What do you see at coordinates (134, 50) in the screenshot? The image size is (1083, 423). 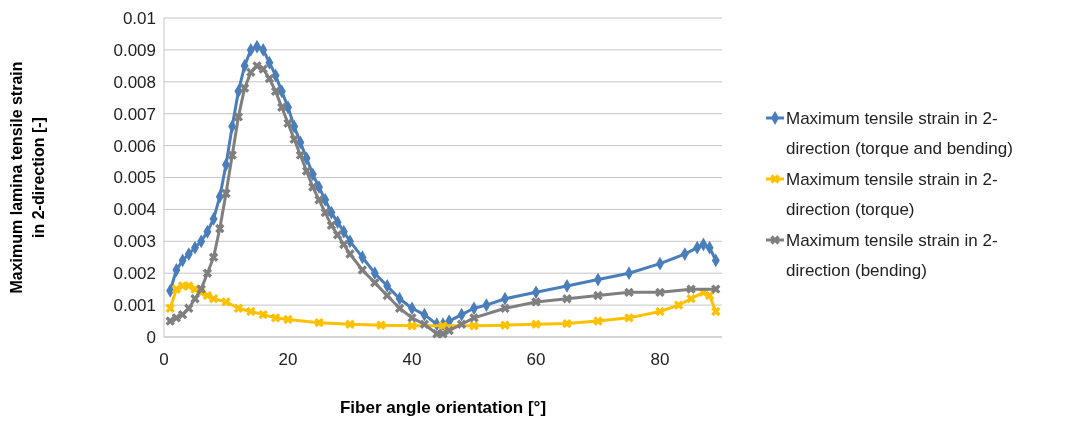 I see `y-tick-label: 0.009` at bounding box center [134, 50].